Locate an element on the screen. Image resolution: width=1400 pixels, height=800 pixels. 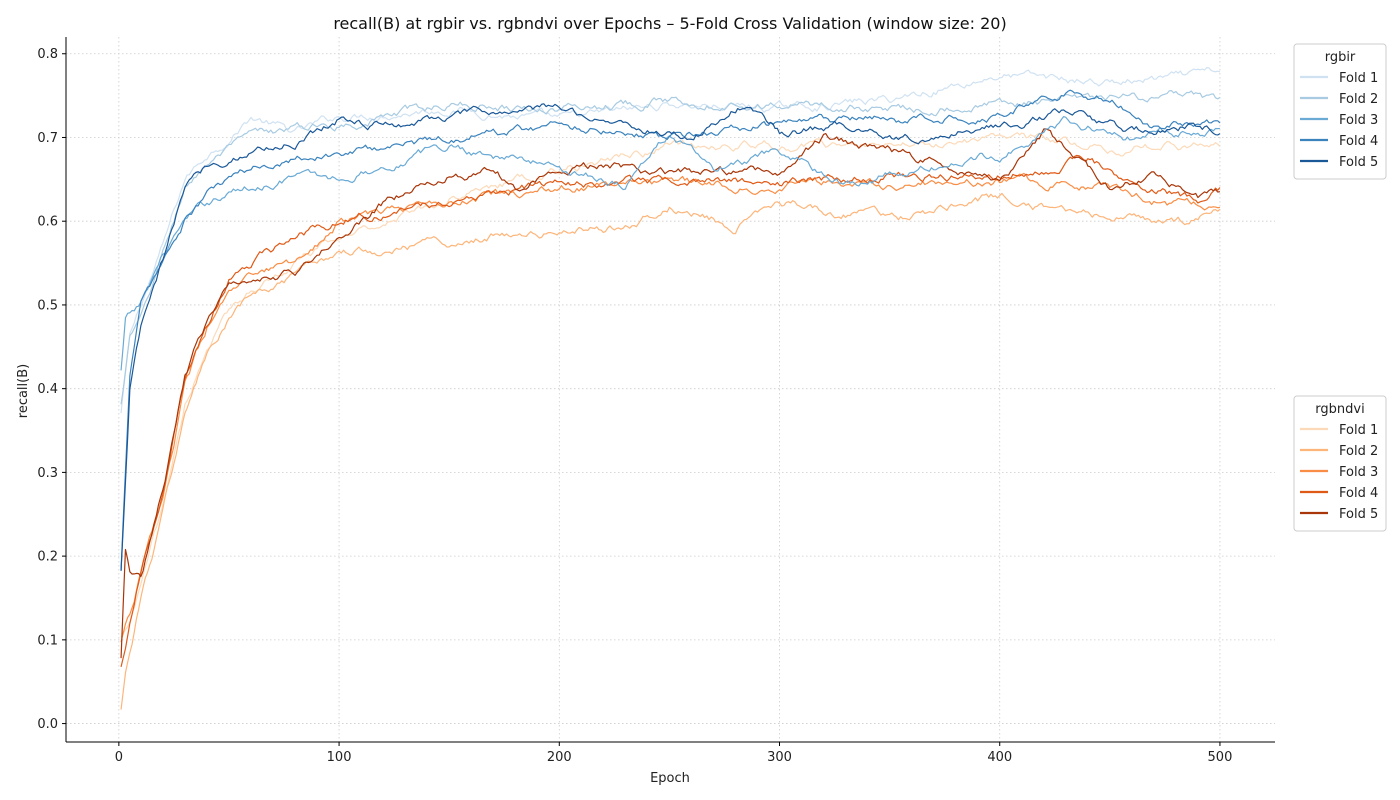
legend-rgbndvi: rgbndvi Fold 1 Fold 2 Fold 3 Fold 4 Fold 5 is located at coordinates (1340, 463).